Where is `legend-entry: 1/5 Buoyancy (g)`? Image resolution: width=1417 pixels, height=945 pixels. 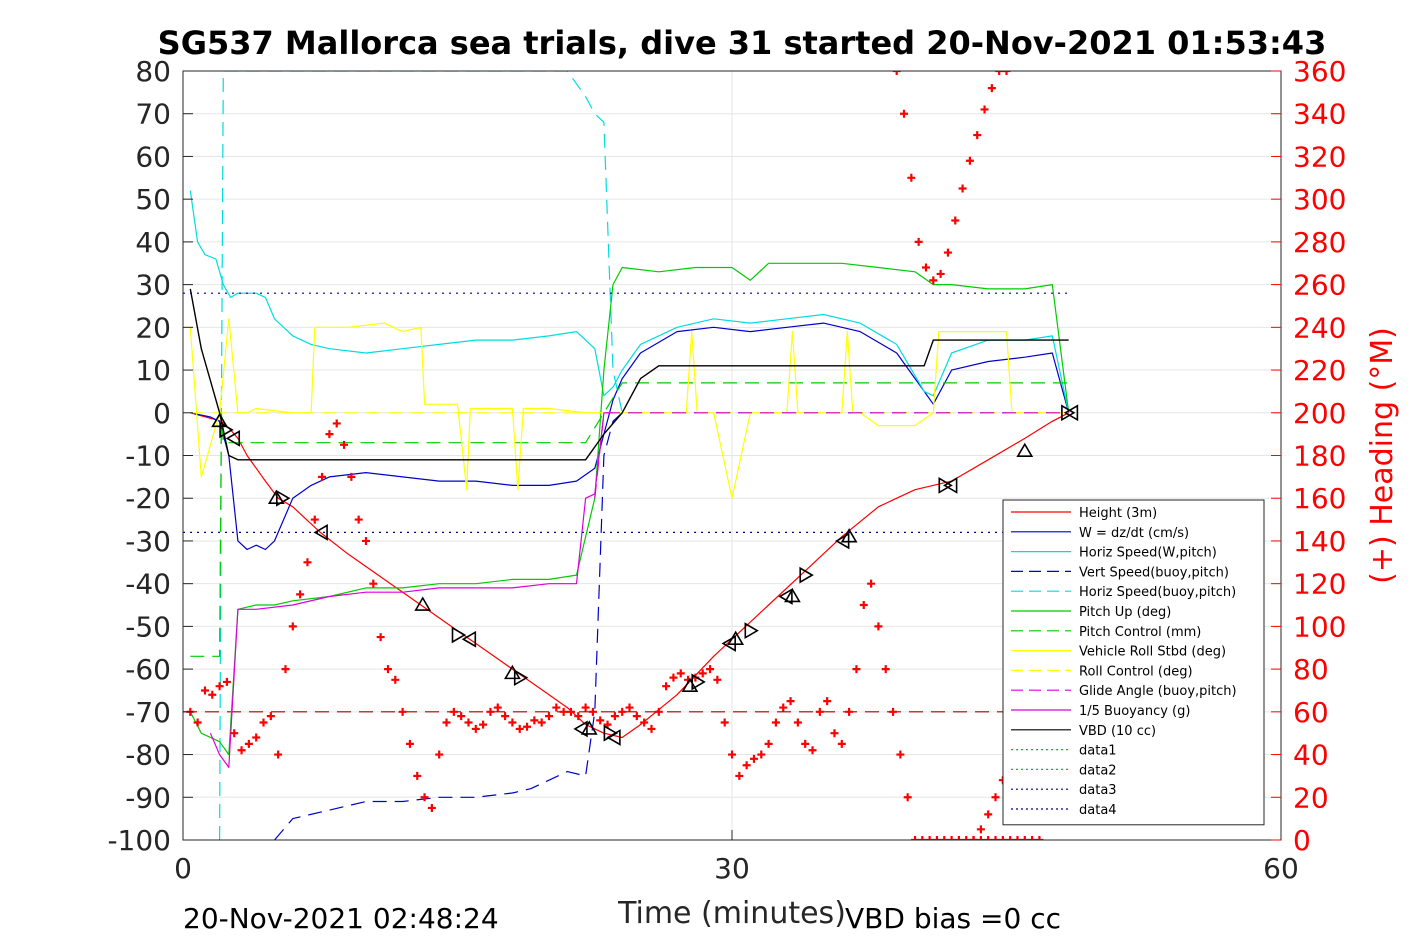
legend-entry: 1/5 Buoyancy (g) is located at coordinates (1134, 711).